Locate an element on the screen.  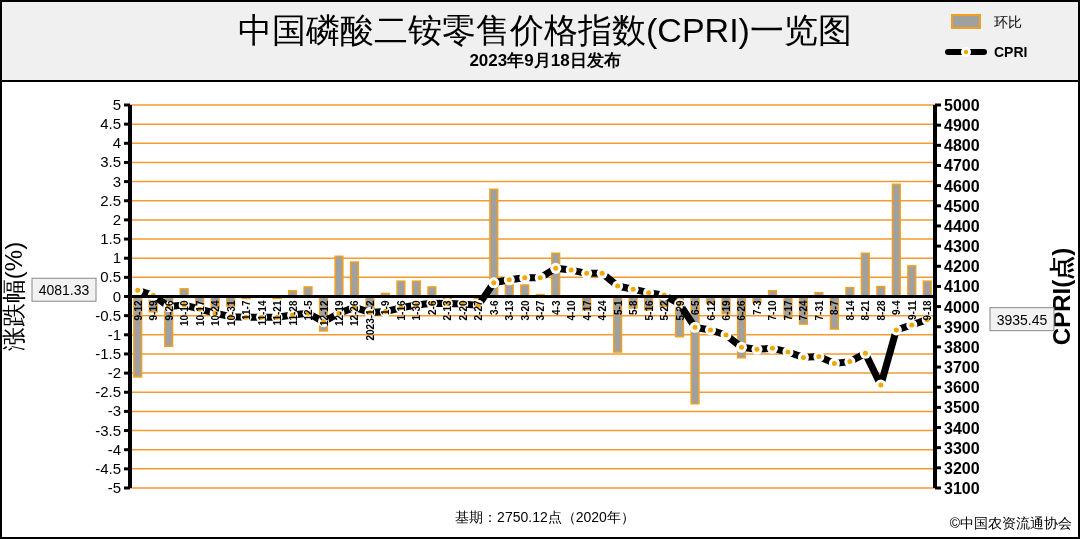
y2-tick-label: 3200 is located at coordinates (962, 468).